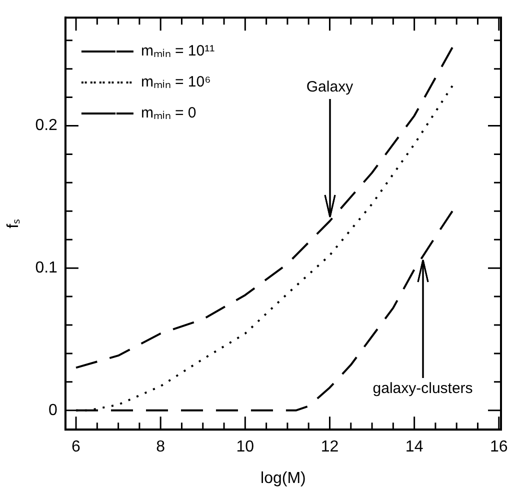 This screenshot has height=496, width=519. I want to click on y-axis-title: fₛ, so click(13, 223).